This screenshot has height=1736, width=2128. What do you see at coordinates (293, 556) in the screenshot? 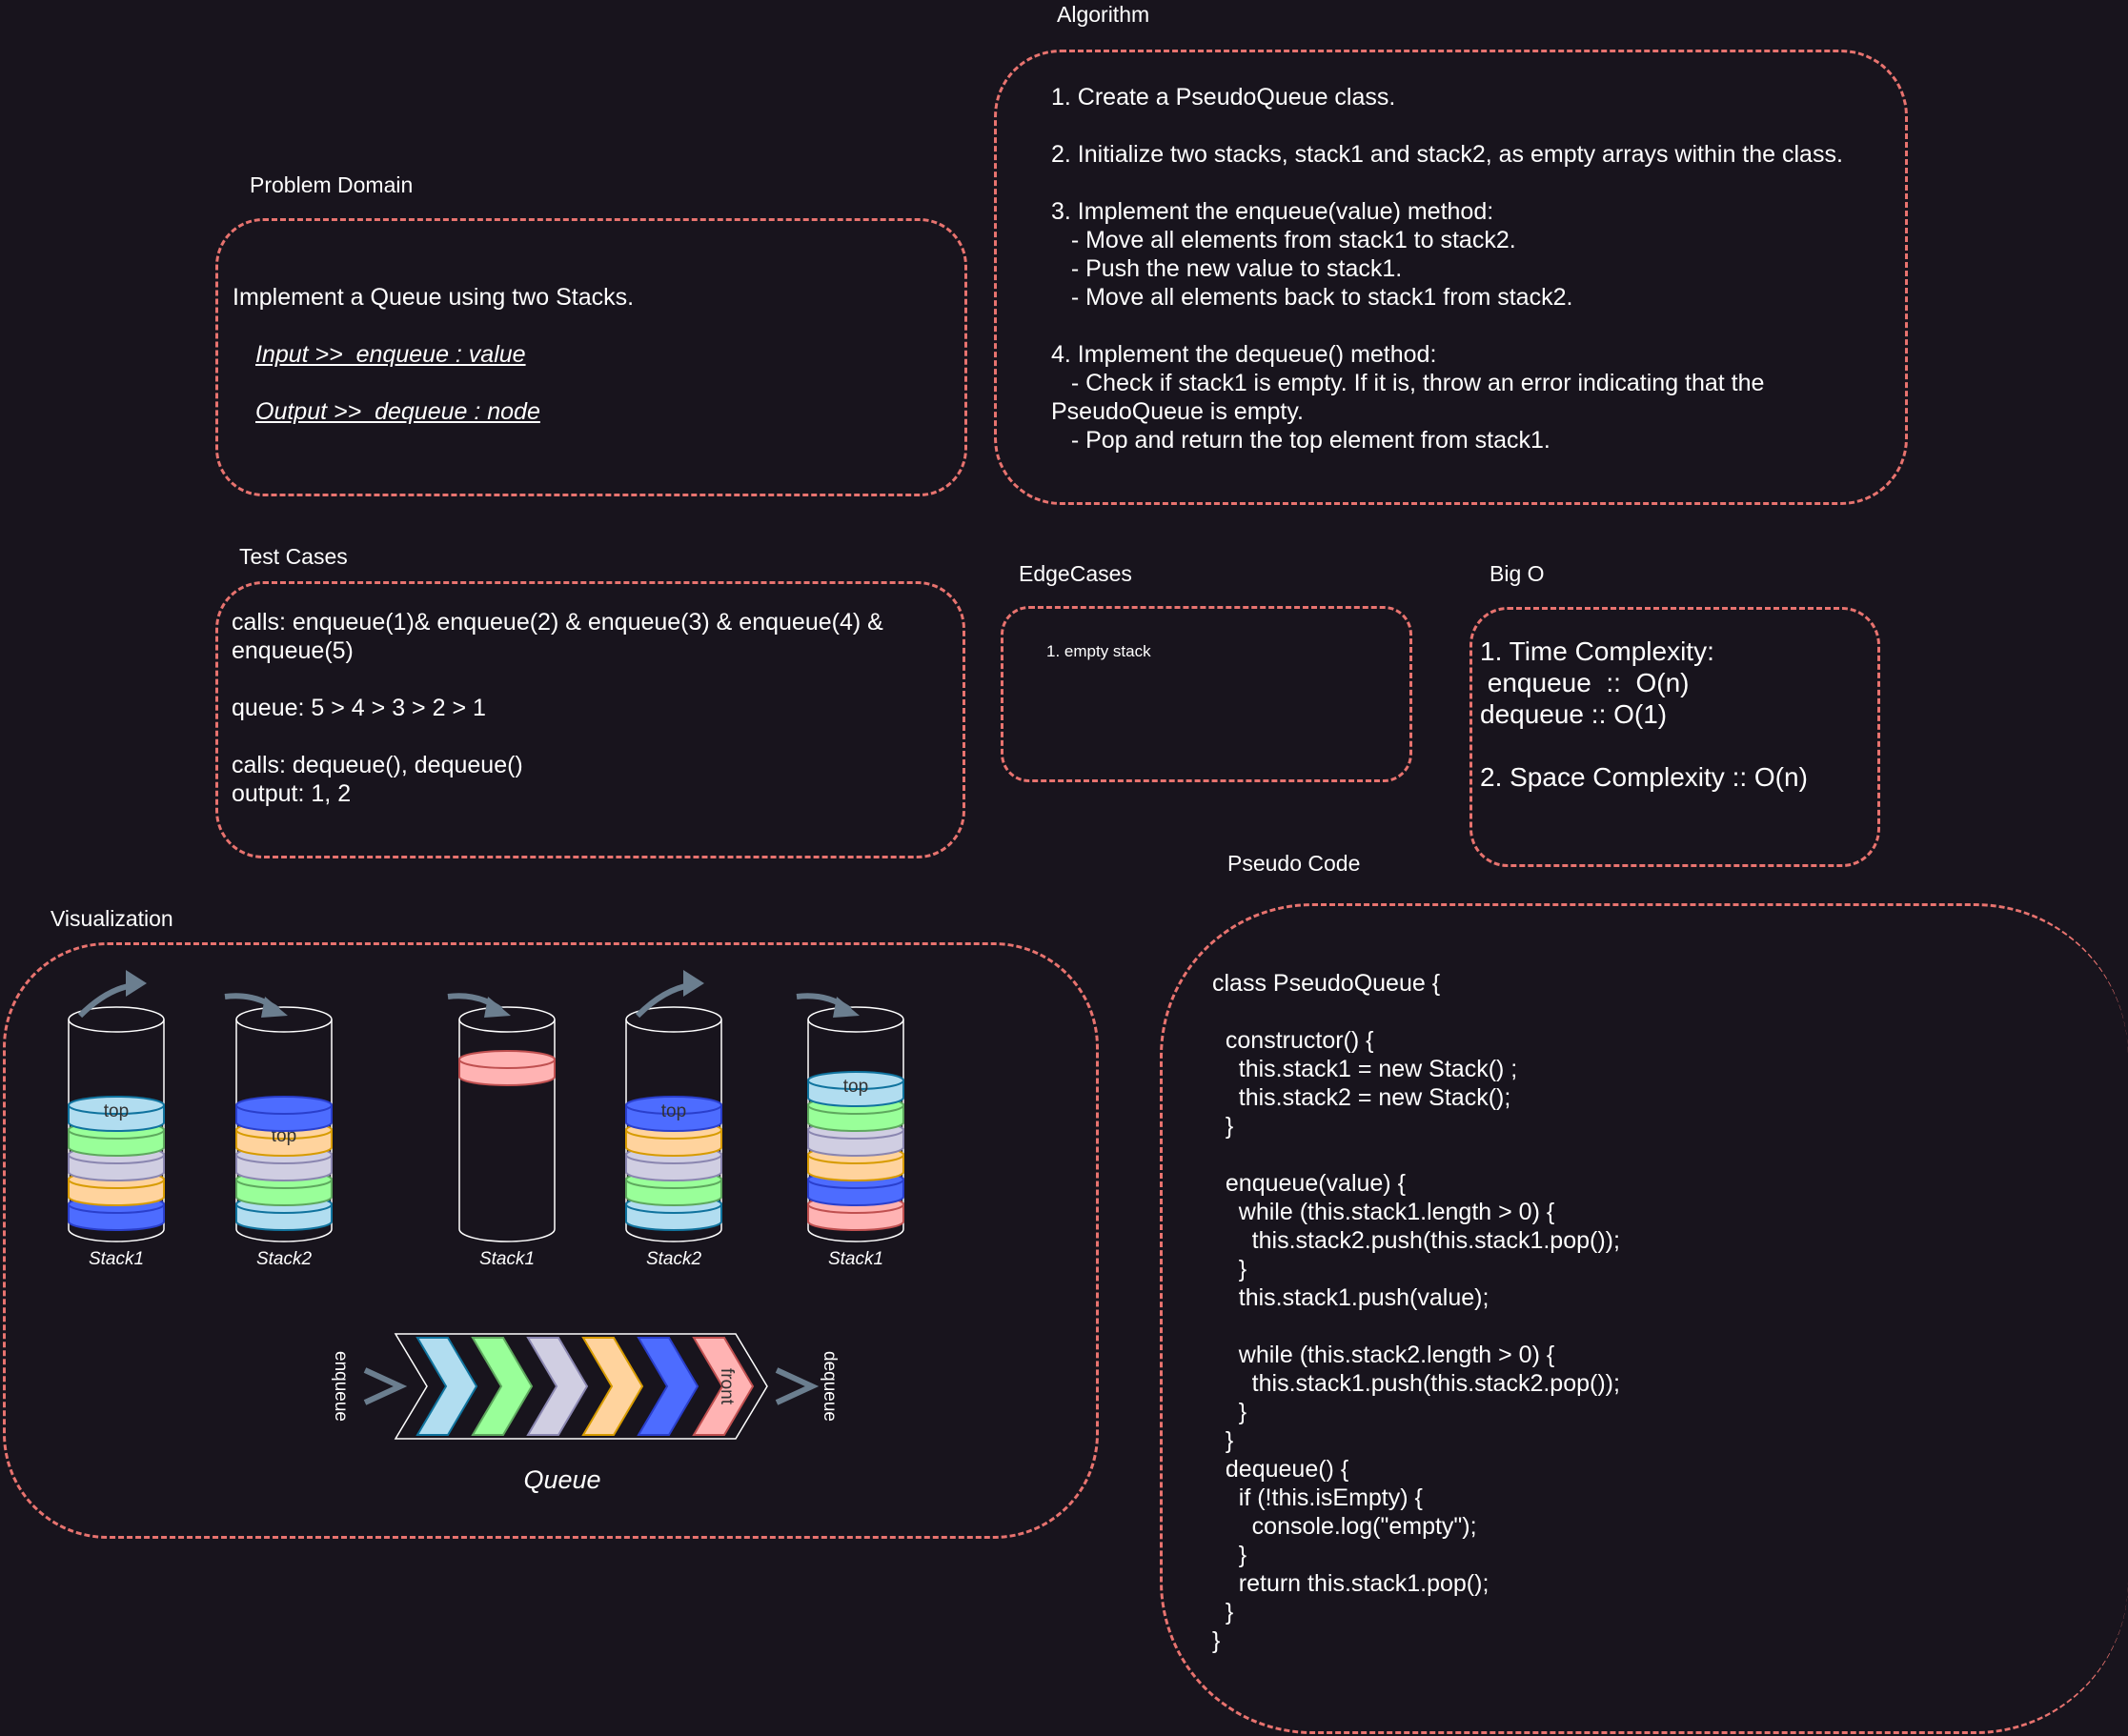
I see `test-cases-title: Test Cases` at bounding box center [293, 556].